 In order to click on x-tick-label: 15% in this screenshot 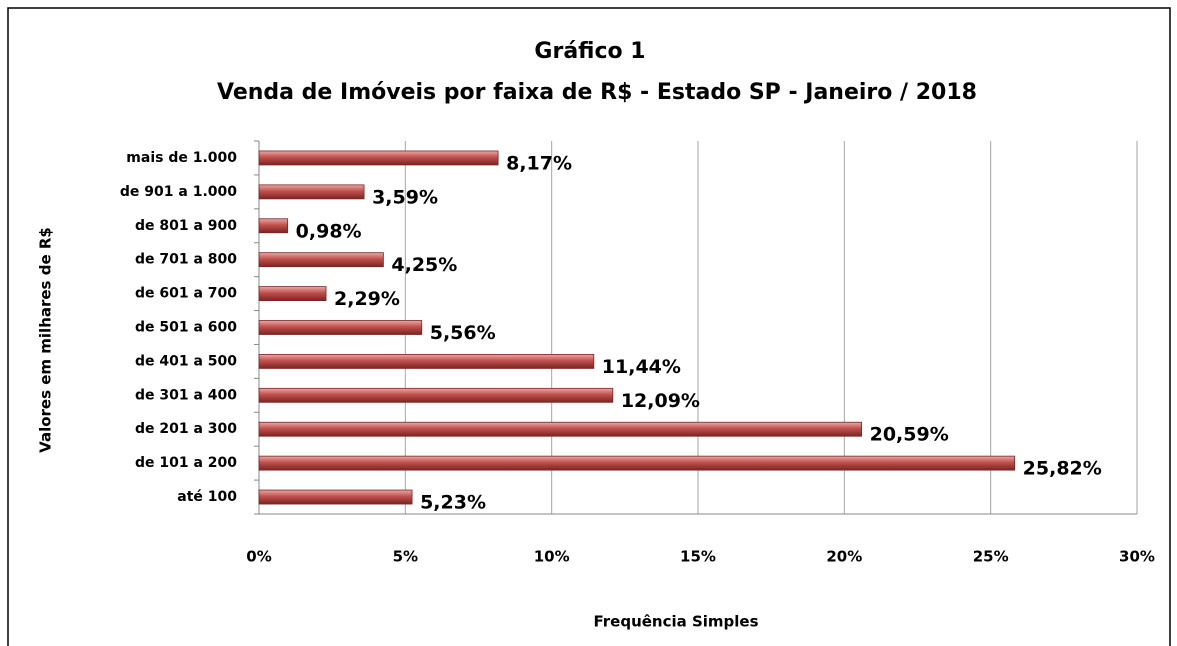, I will do `click(698, 557)`.